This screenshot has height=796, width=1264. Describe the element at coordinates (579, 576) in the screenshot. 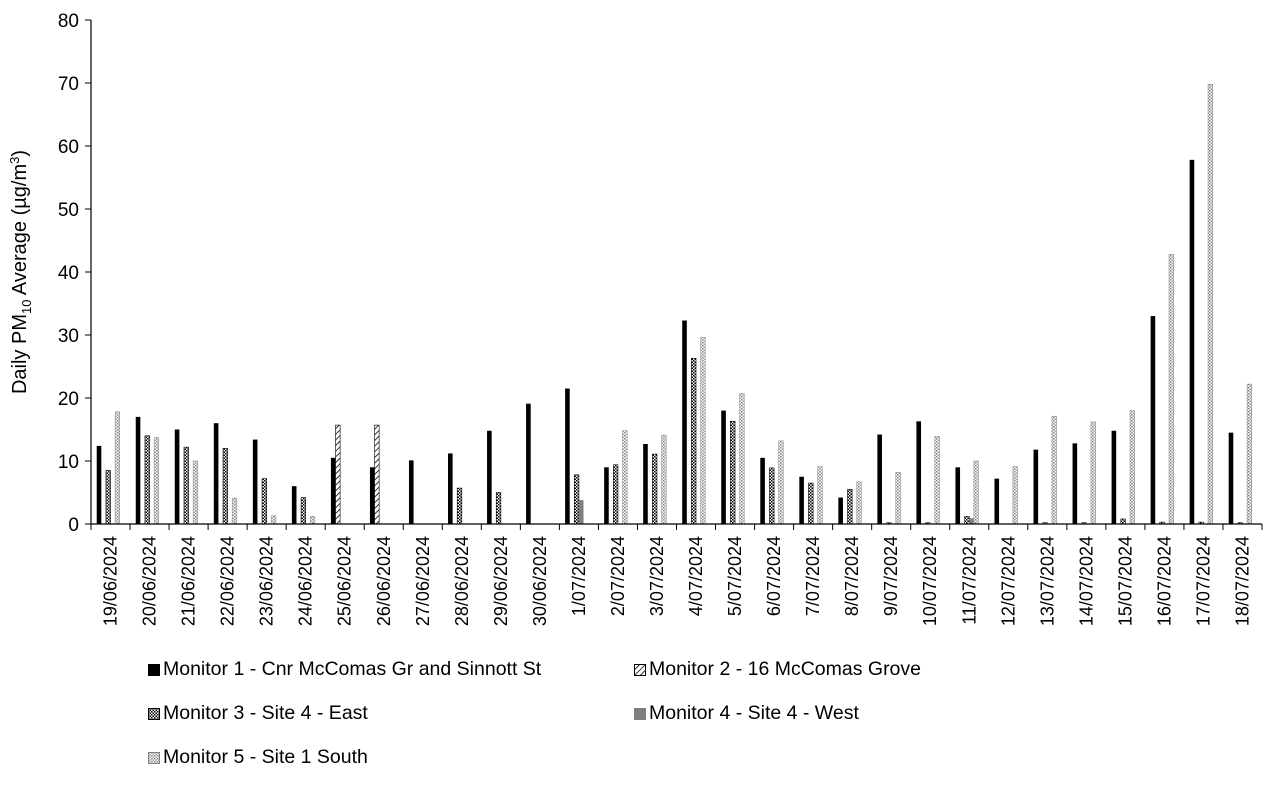

I see `x-category-label: 1/07/2024` at that location.